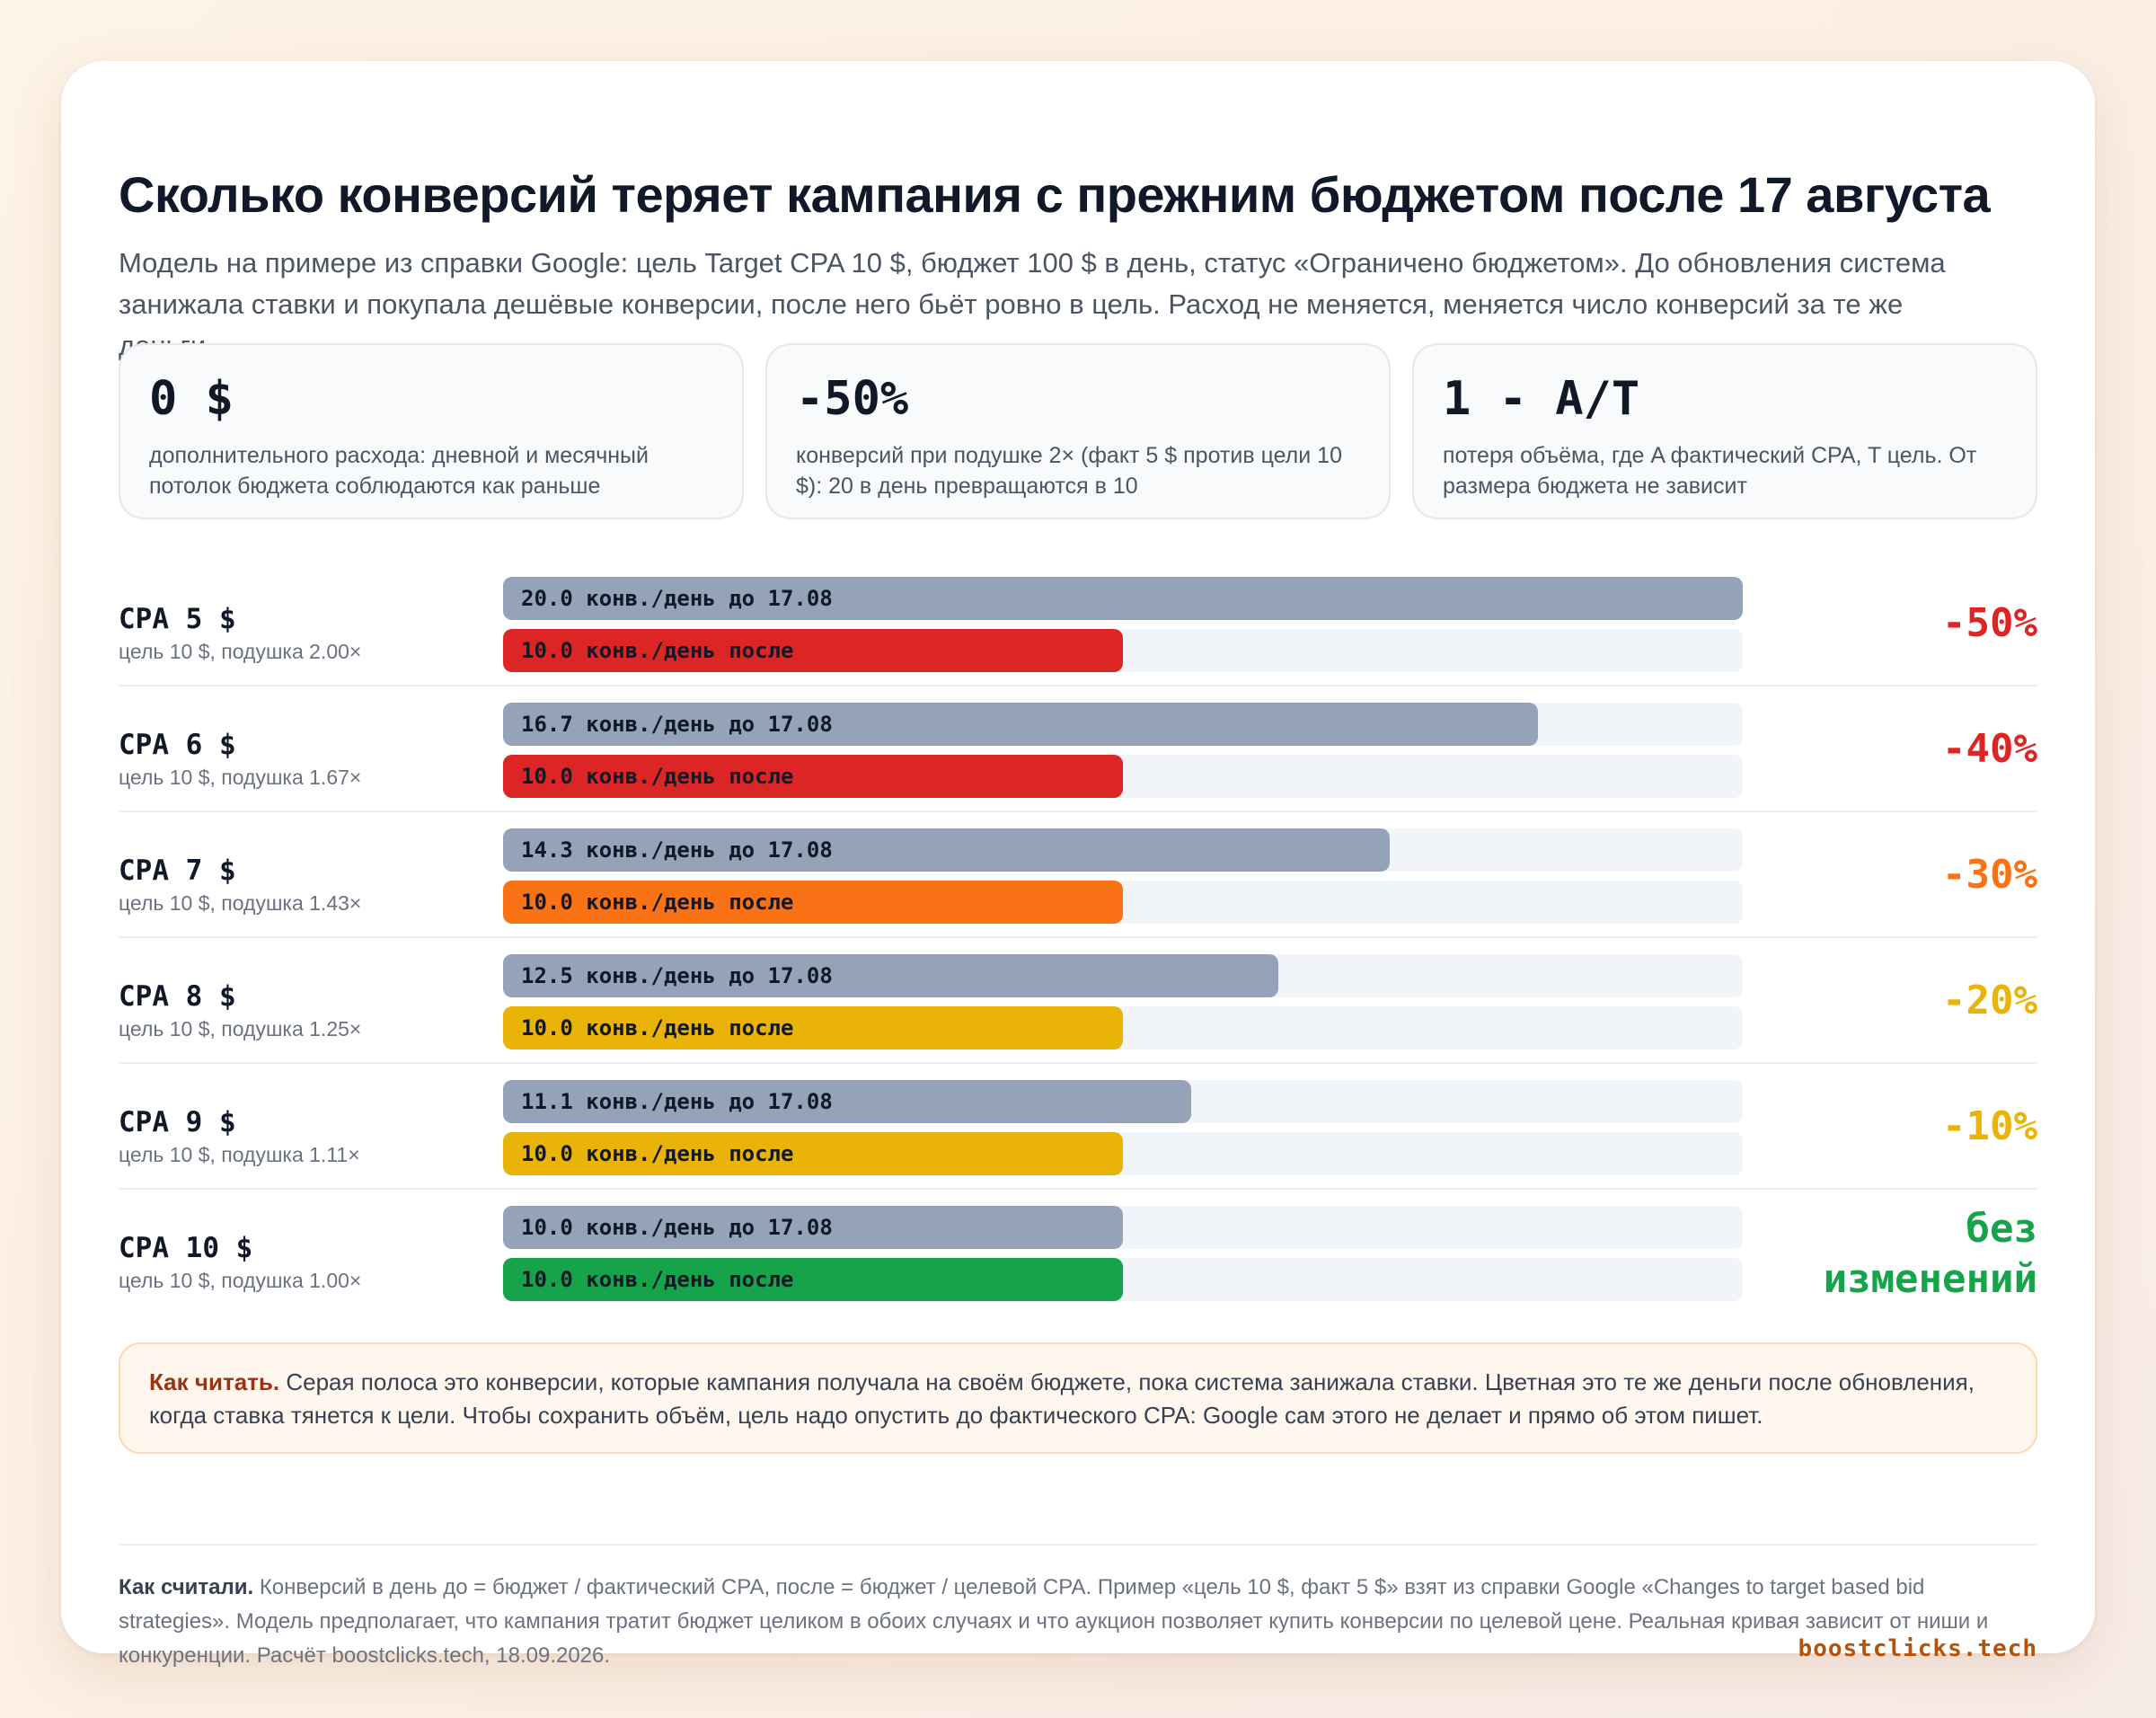 The width and height of the screenshot is (2156, 1718). Describe the element at coordinates (177, 745) in the screenshot. I see `cpa-label: CPA 6 $` at that location.